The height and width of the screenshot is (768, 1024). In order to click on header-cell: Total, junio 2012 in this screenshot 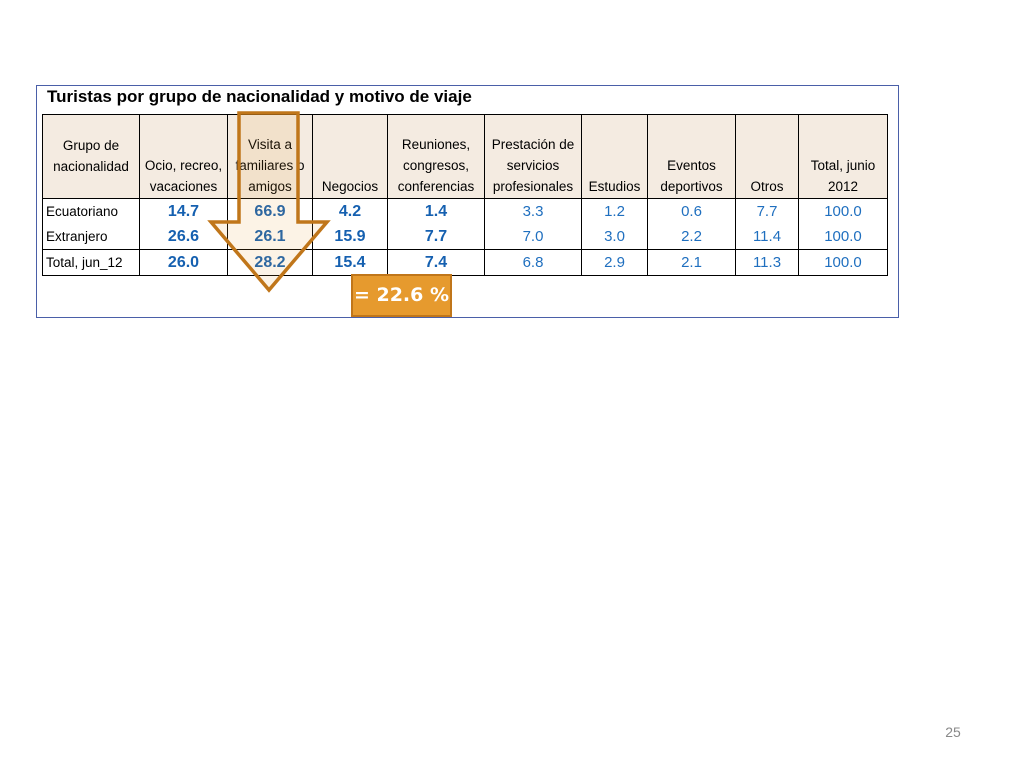, I will do `click(843, 156)`.